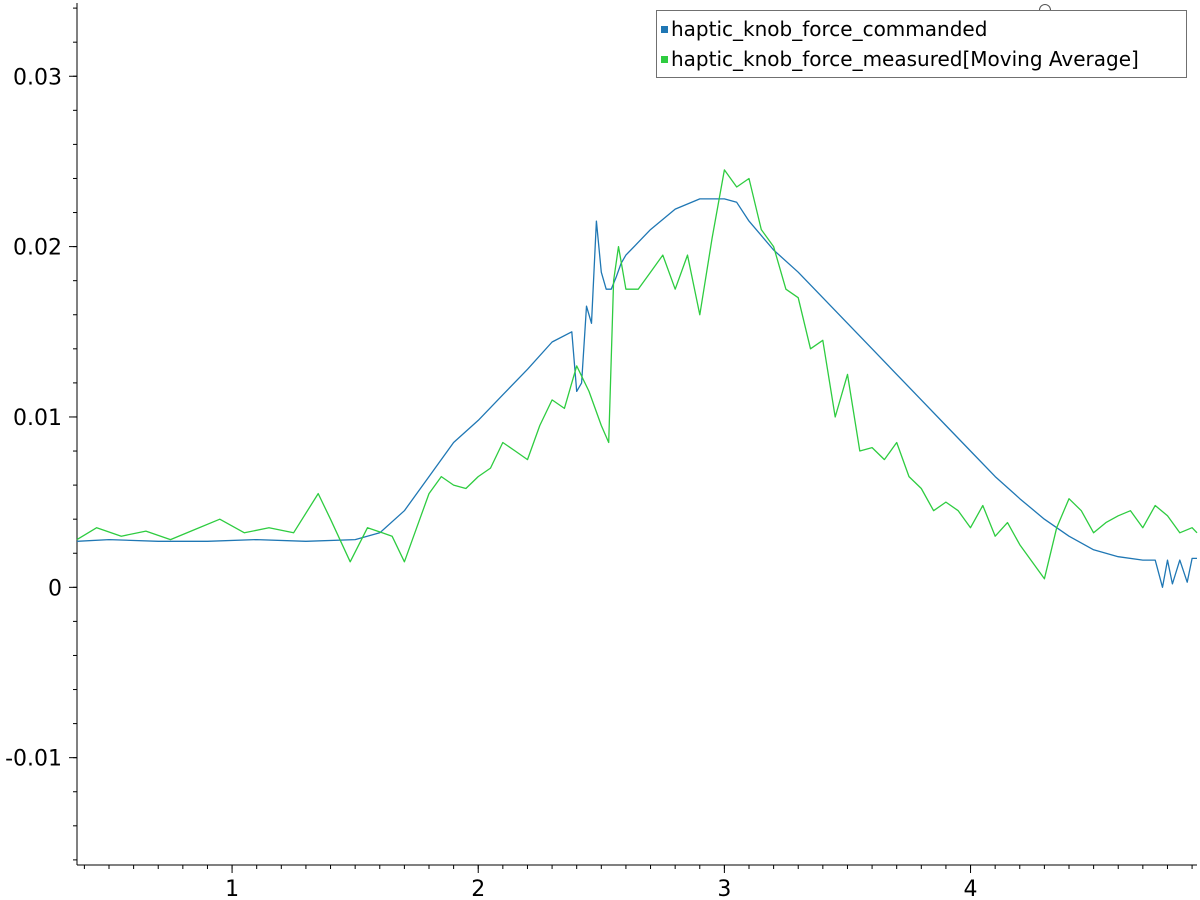 This screenshot has height=900, width=1200. What do you see at coordinates (971, 888) in the screenshot?
I see `x-tick-label: 4` at bounding box center [971, 888].